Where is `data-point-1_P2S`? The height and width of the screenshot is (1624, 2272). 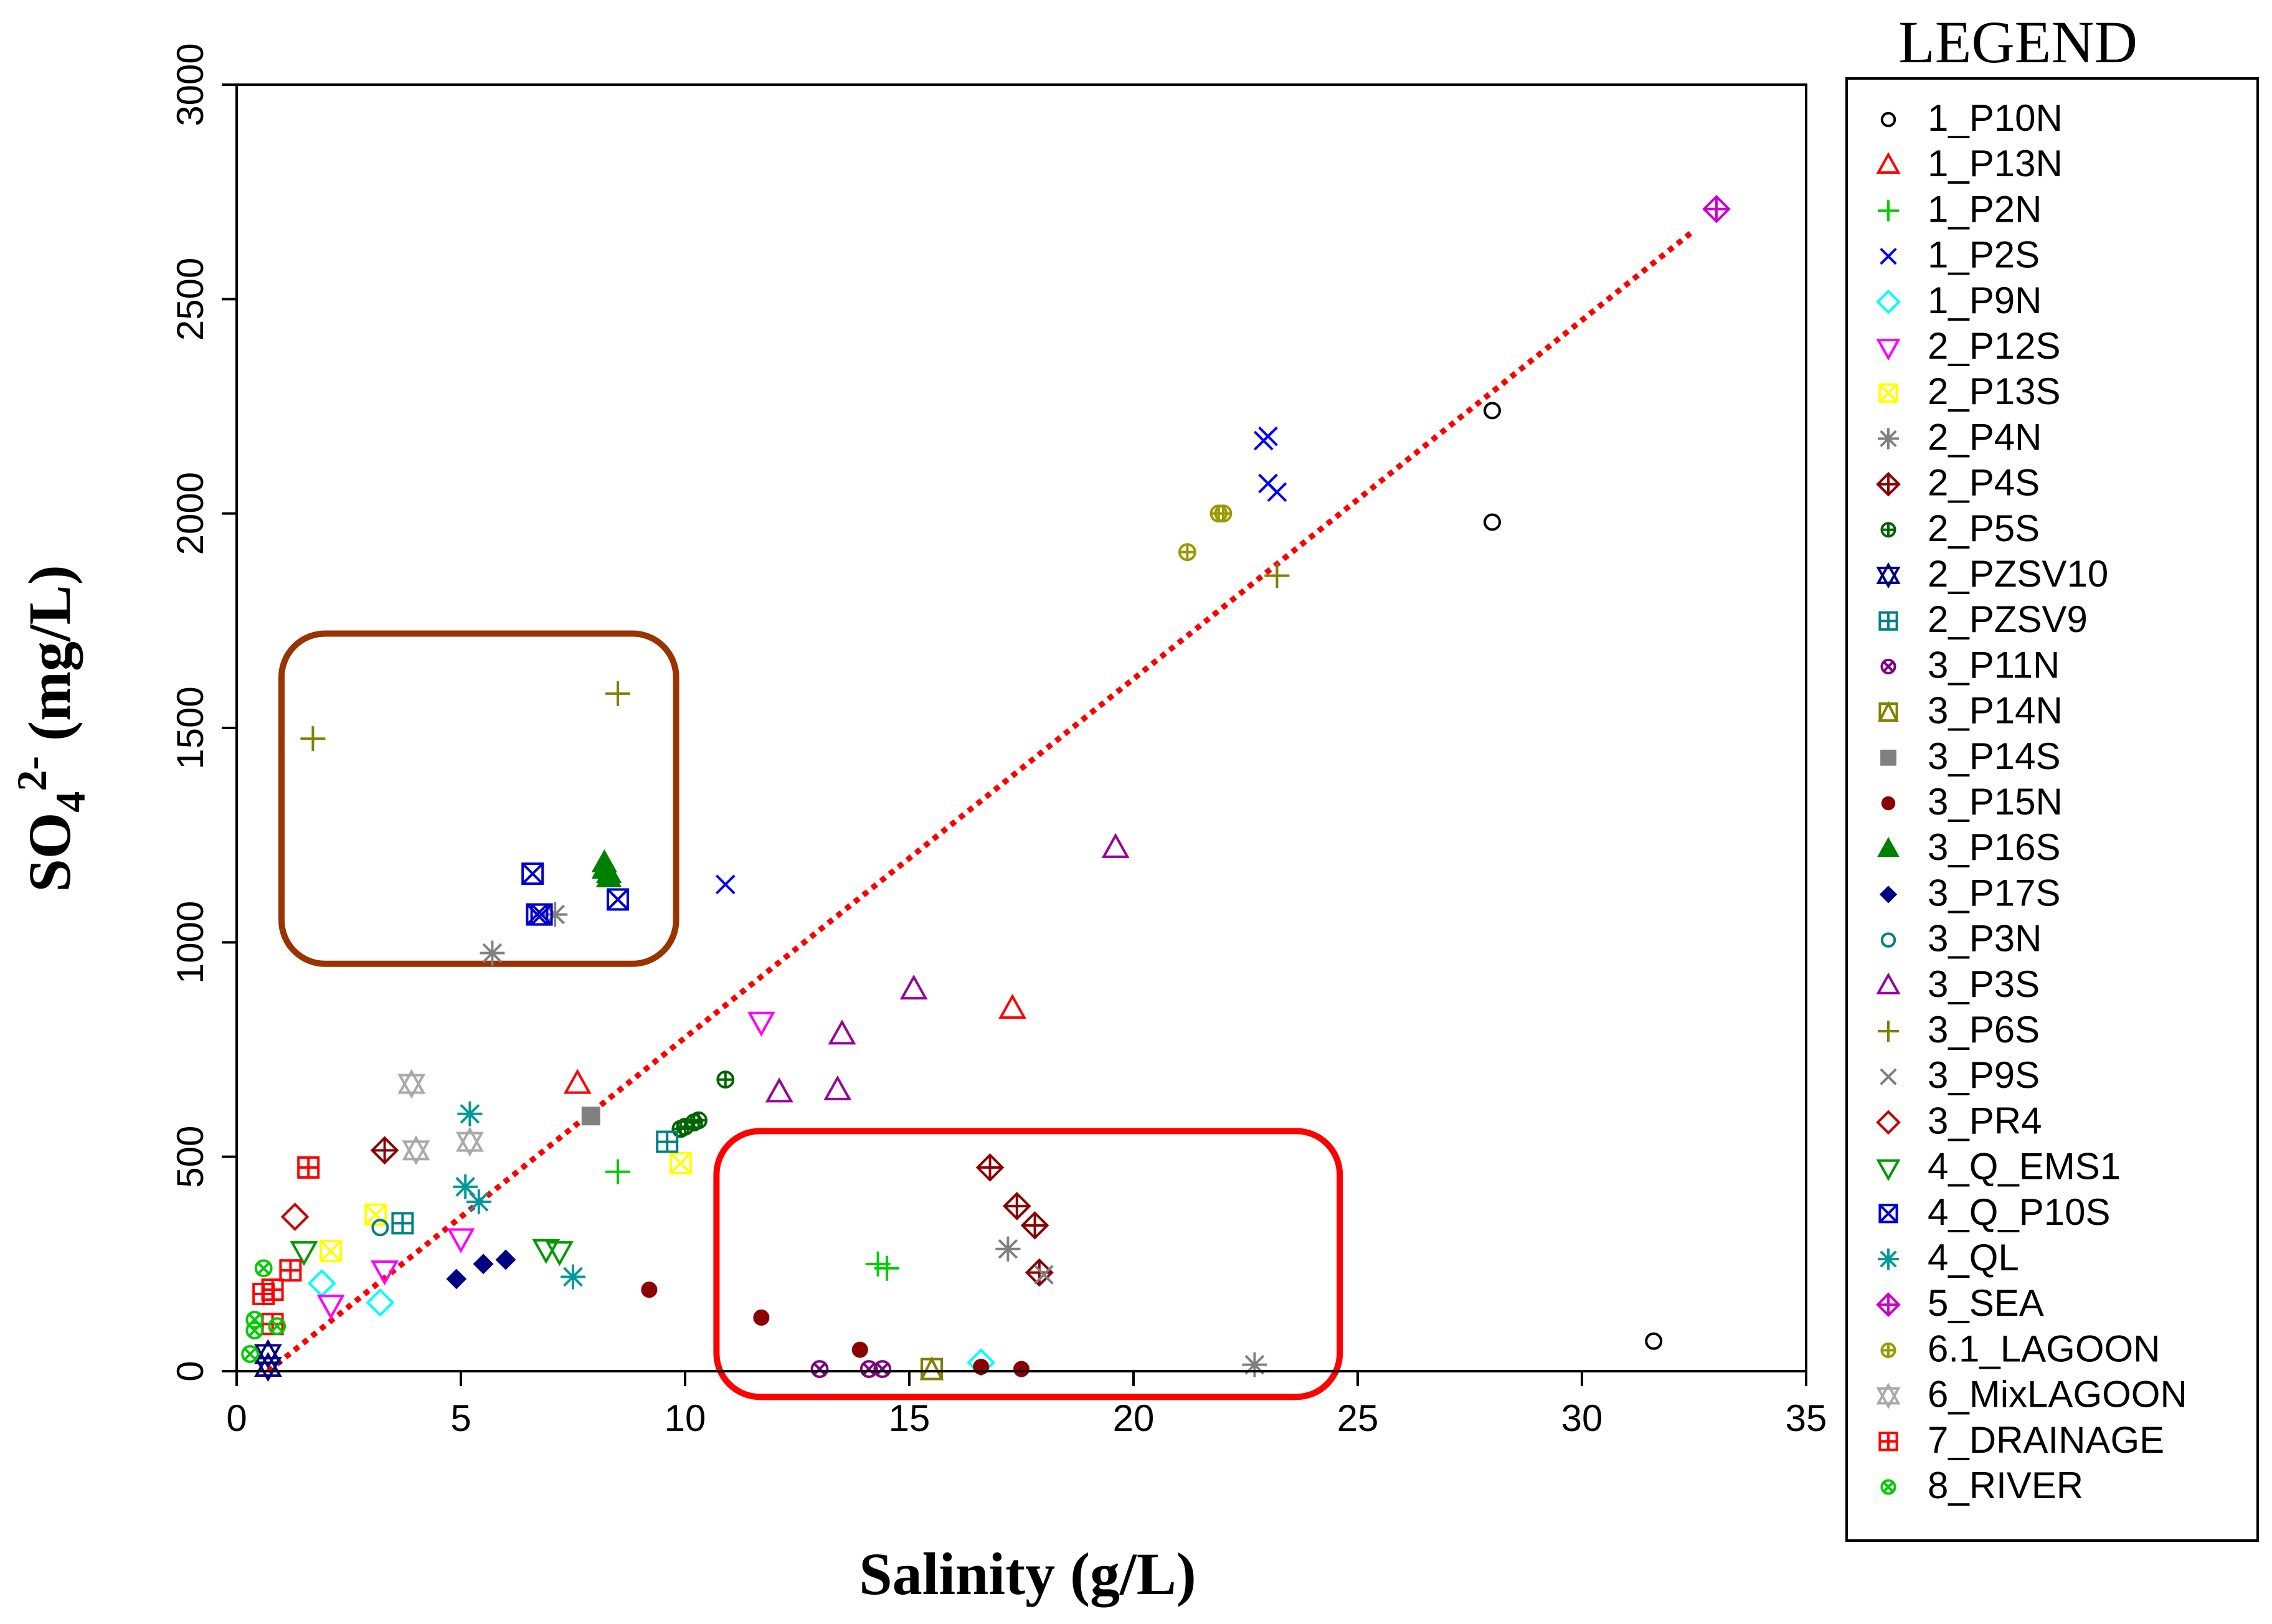
data-point-1_P2S is located at coordinates (1277, 492).